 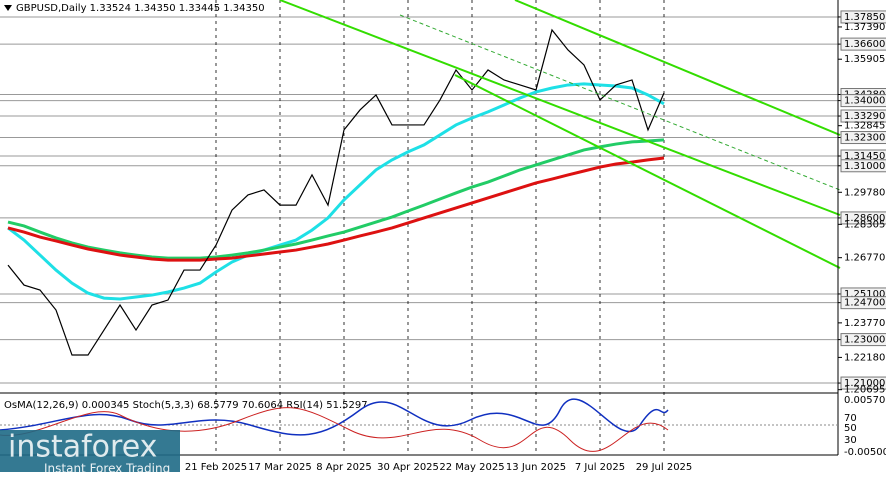 What do you see at coordinates (864, 156) in the screenshot?
I see `y-tick-label: 1.31450` at bounding box center [864, 156].